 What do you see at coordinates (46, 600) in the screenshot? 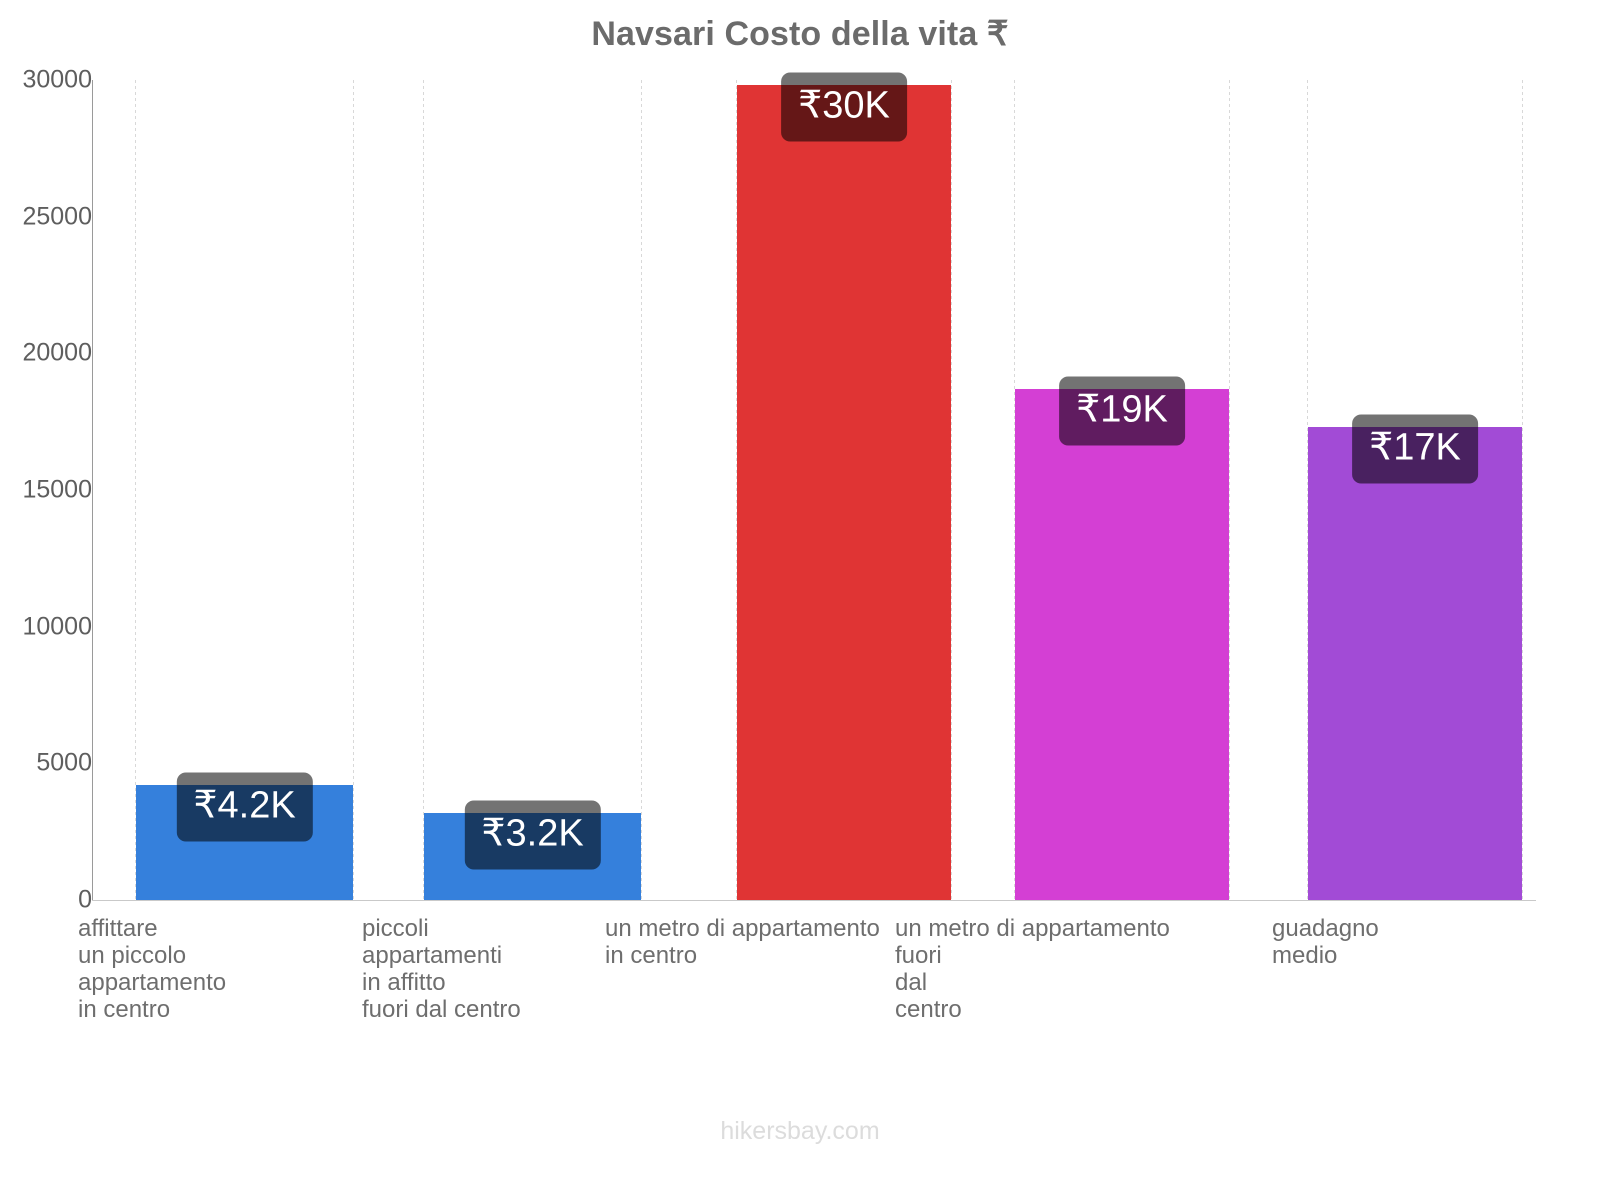
I see `y-axis-tick-labels: 0 5000 10000 15000 20000 25000 30000` at bounding box center [46, 600].